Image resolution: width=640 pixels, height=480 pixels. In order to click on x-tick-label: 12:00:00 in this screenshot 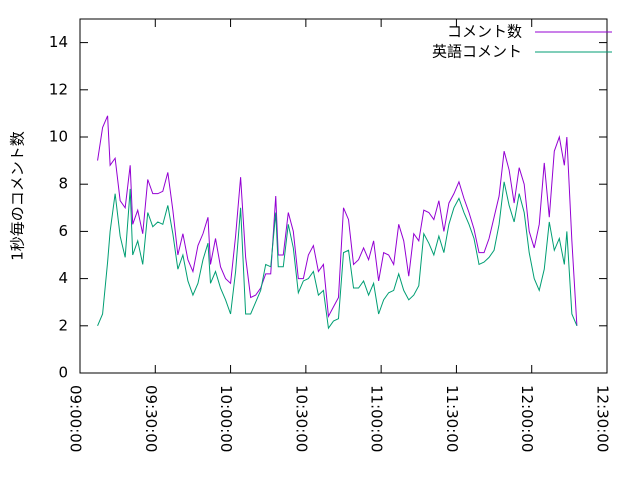, I will do `click(527, 418)`.